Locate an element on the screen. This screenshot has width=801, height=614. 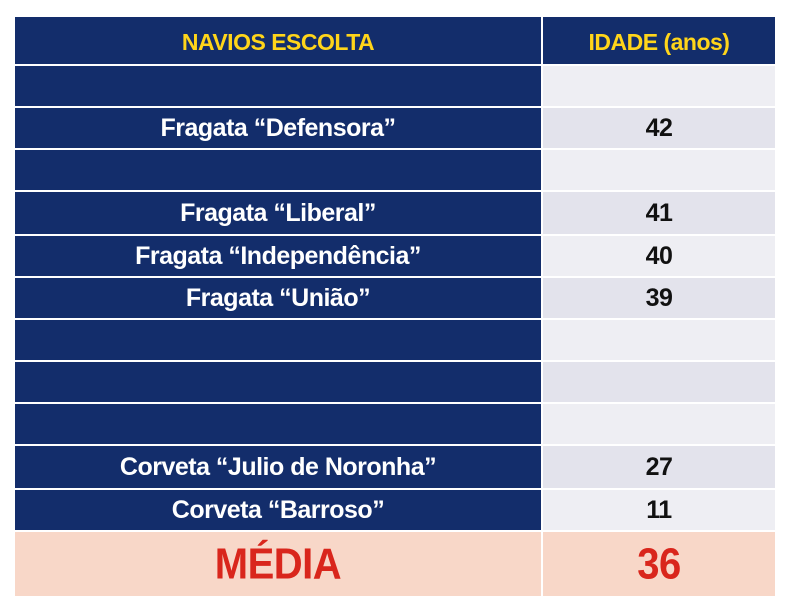
ship-age: 11 is located at coordinates (659, 509).